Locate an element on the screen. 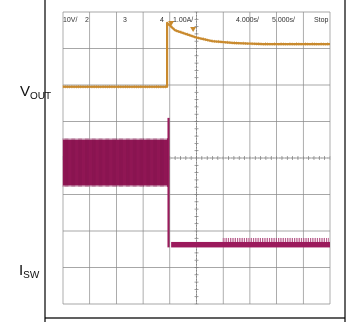 The image size is (348, 322). header-ch2: 2 is located at coordinates (87, 20).